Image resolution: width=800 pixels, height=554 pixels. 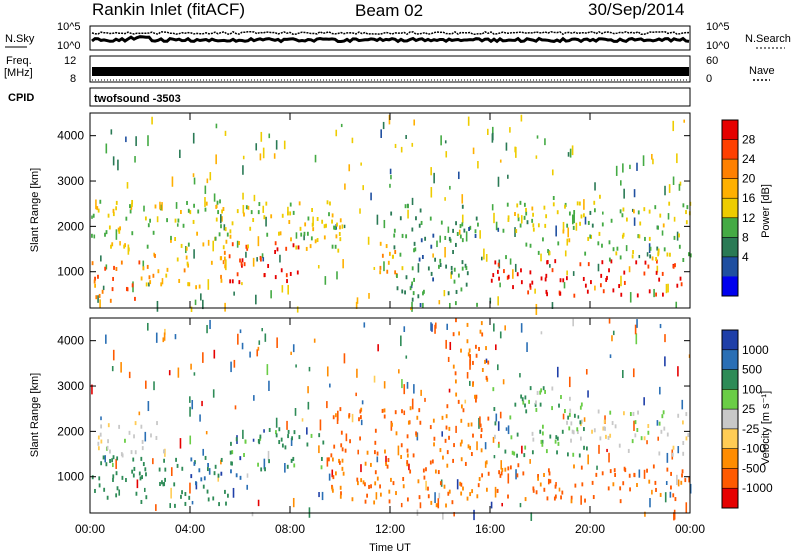 What do you see at coordinates (712, 61) in the screenshot?
I see `nave-tick-top: 60` at bounding box center [712, 61].